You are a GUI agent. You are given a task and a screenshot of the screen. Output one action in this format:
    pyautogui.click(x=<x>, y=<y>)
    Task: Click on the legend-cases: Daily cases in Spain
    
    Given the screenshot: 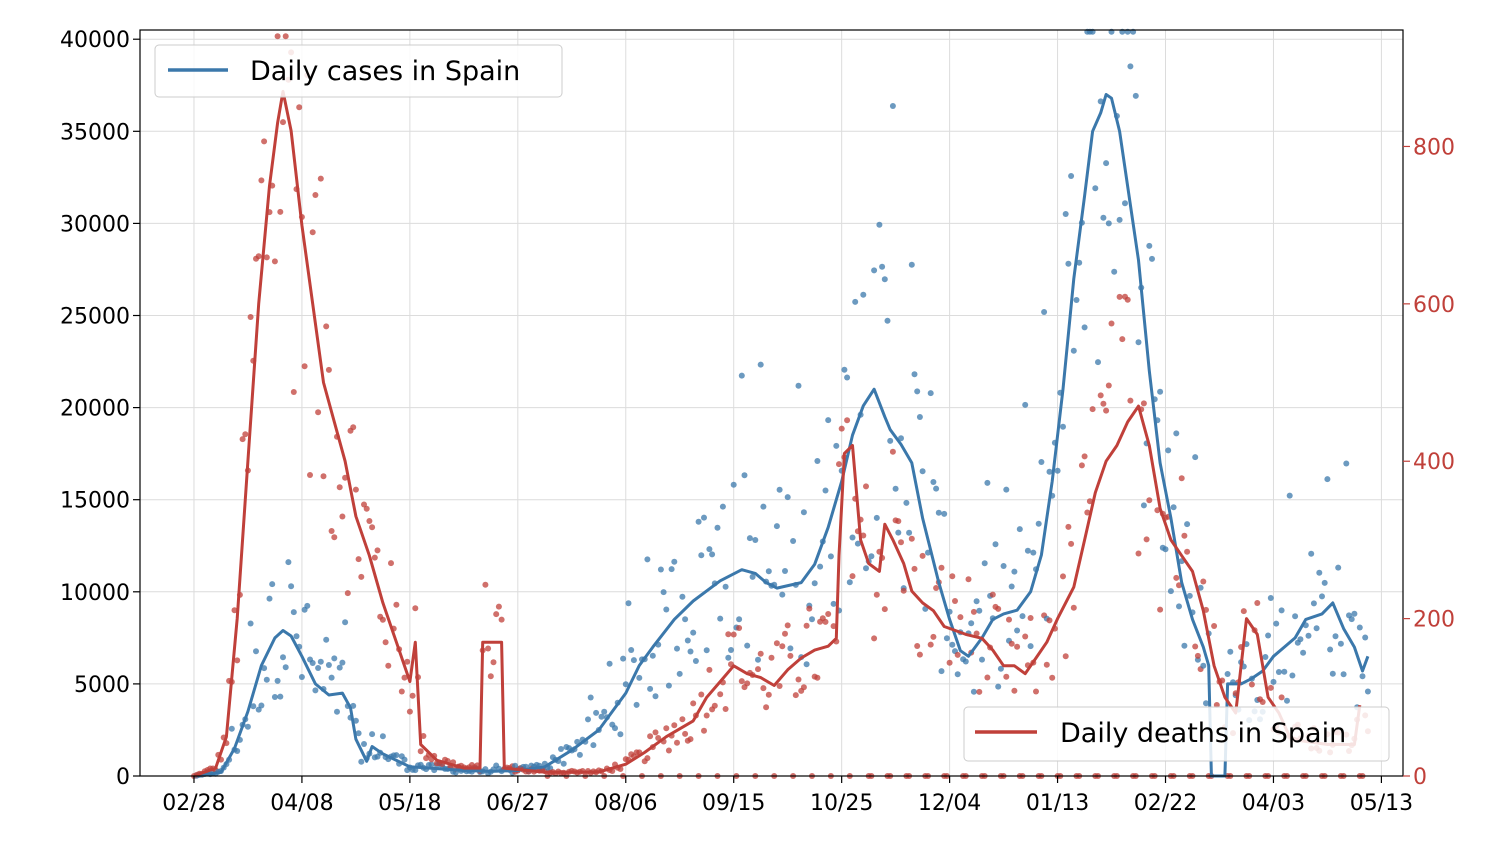 What is the action you would take?
    pyautogui.click(x=358, y=71)
    